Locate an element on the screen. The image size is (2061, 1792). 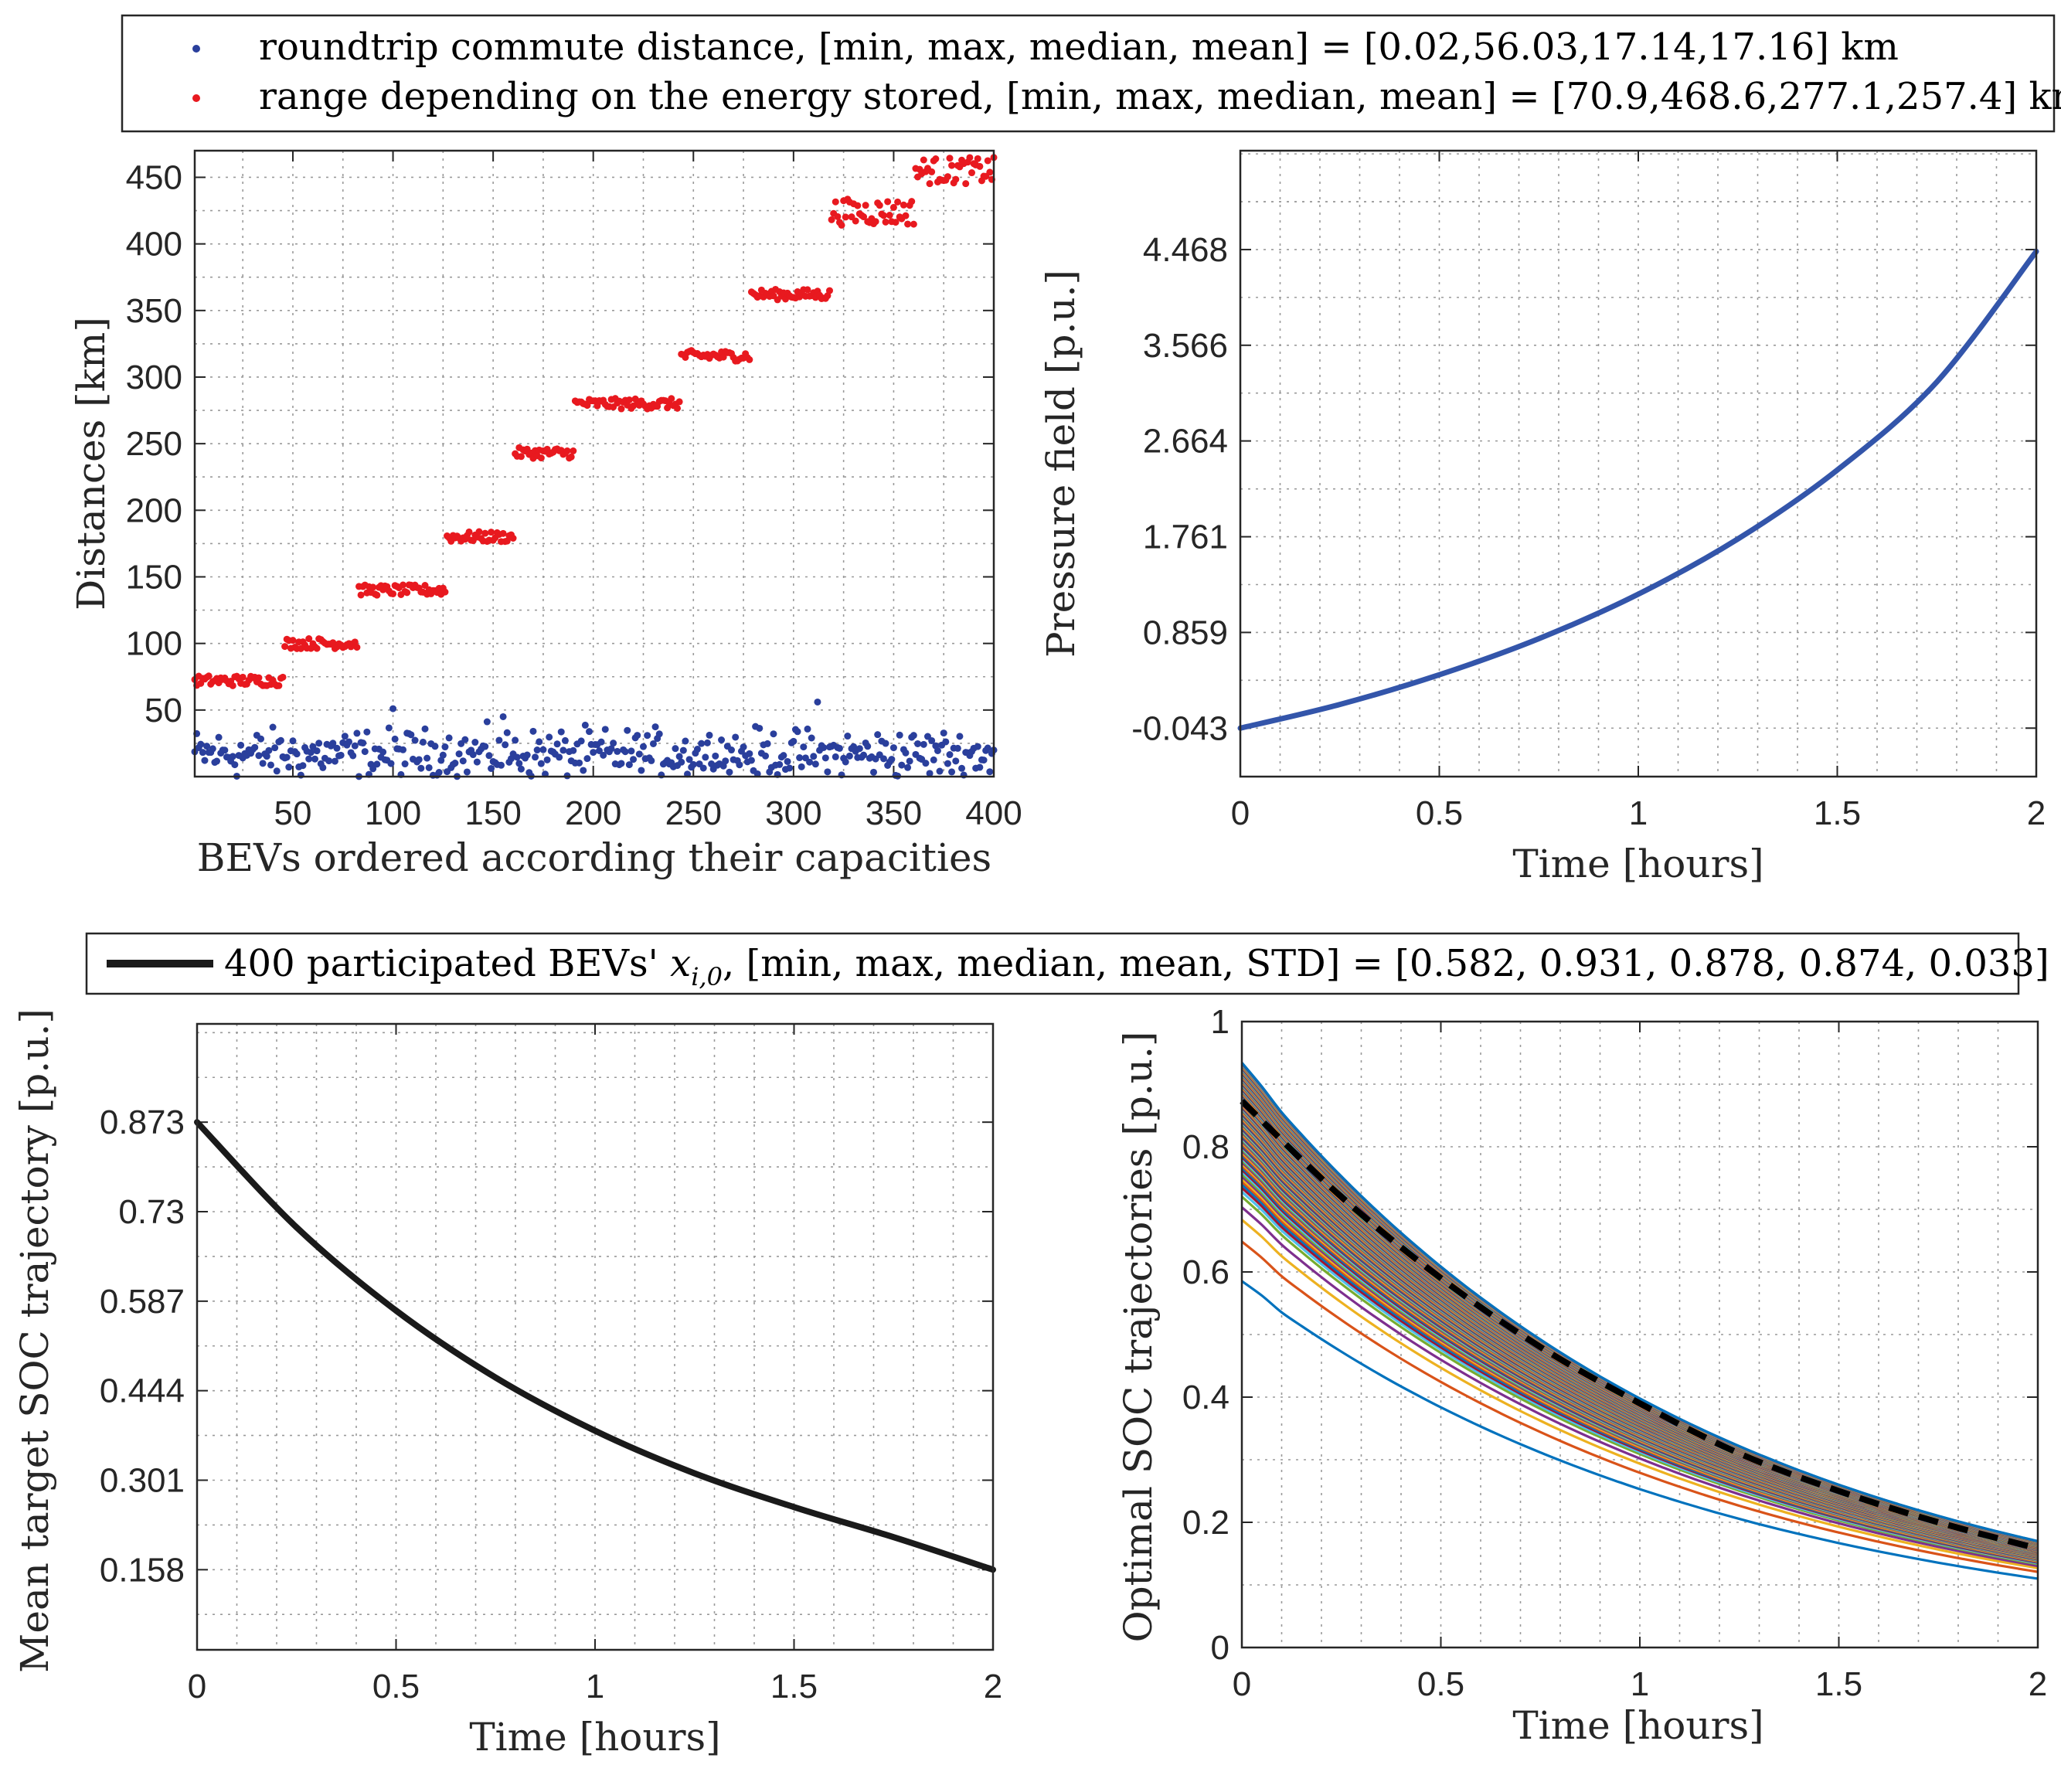
optimal-soc-xtick-label-3: 1.5 is located at coordinates (1838, 1684).